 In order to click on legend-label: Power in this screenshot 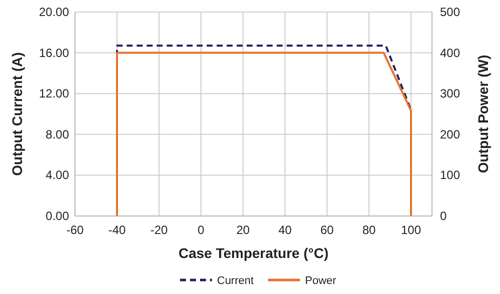, I will do `click(321, 281)`.